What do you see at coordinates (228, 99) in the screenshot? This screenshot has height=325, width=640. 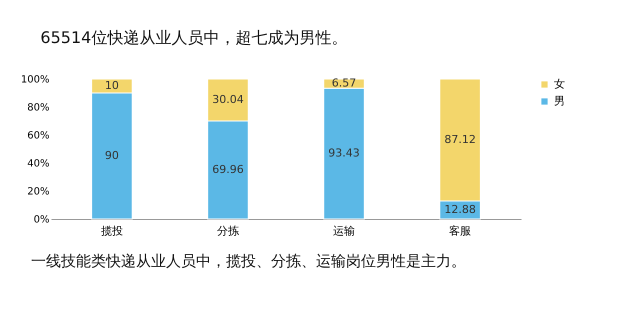 I see `data-label: 30.04` at bounding box center [228, 99].